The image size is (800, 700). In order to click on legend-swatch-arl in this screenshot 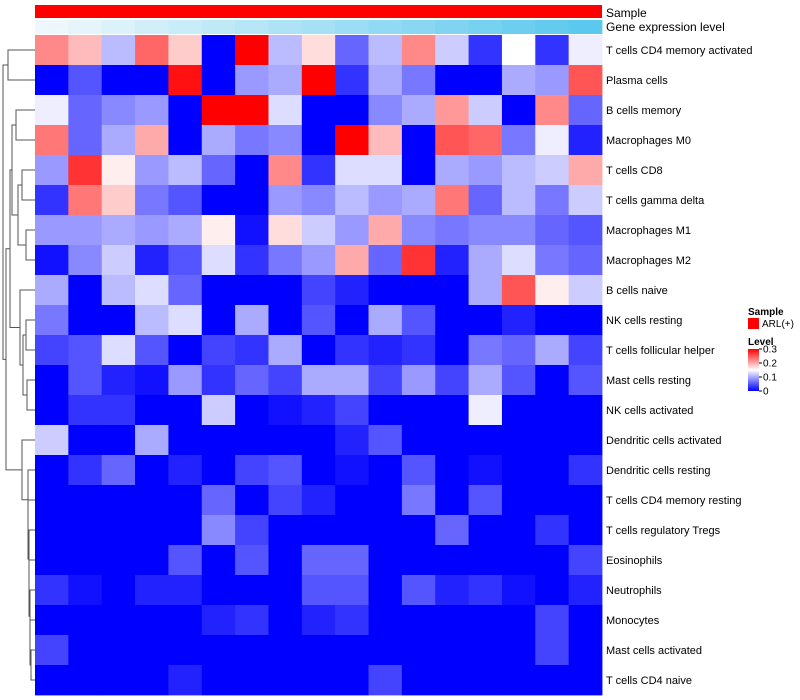, I will do `click(753, 323)`.